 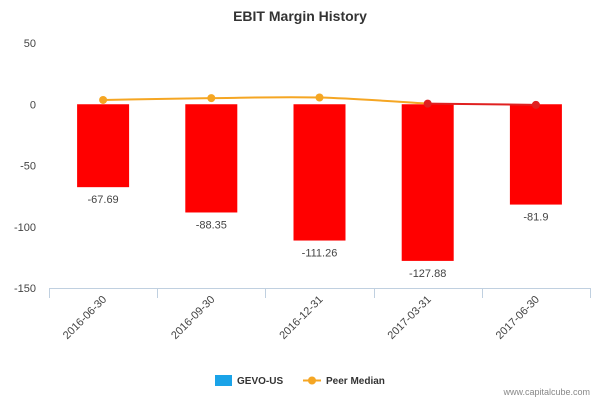 I want to click on legend-label-peer: Peer Median, so click(x=355, y=381).